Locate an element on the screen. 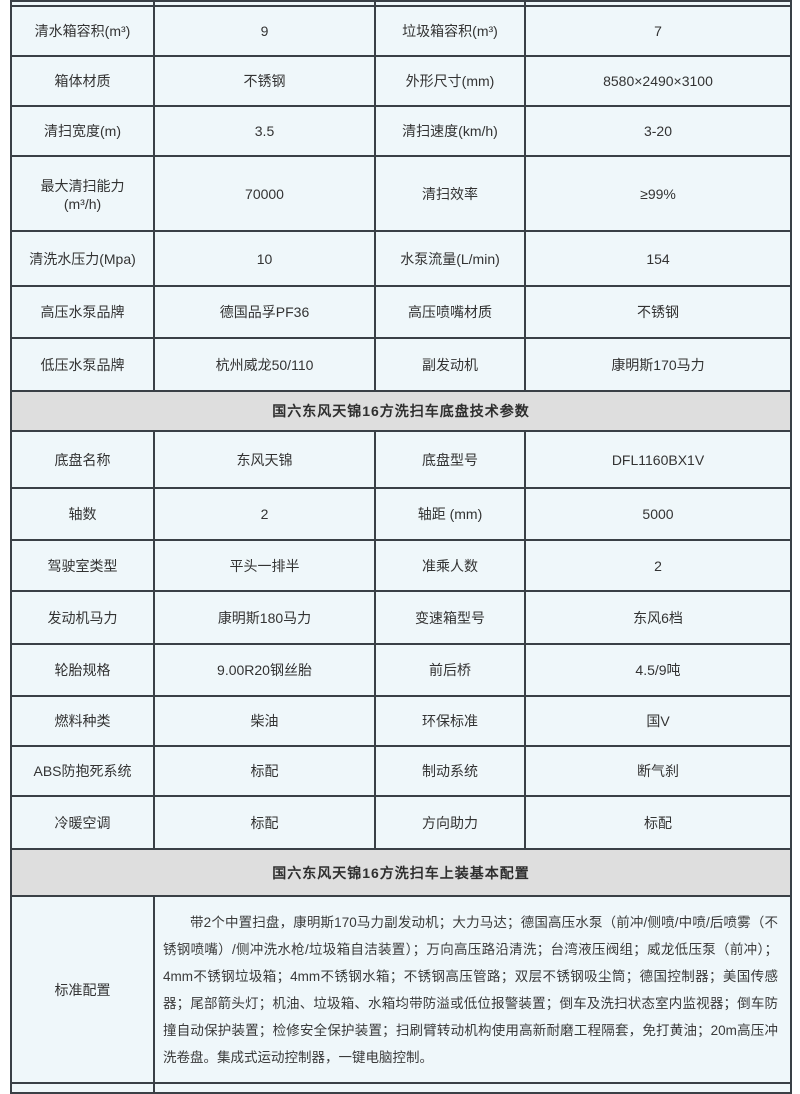 The height and width of the screenshot is (1094, 800). spec-label: 清水箱容积(m³) is located at coordinates (82, 31).